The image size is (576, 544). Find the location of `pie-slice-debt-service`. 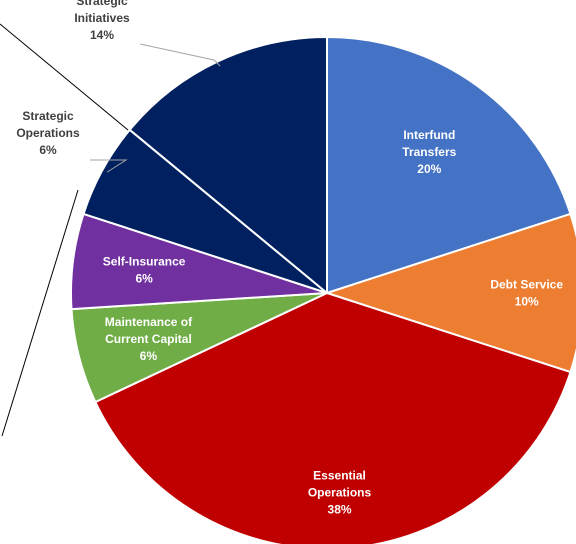

pie-slice-debt-service is located at coordinates (451, 293).